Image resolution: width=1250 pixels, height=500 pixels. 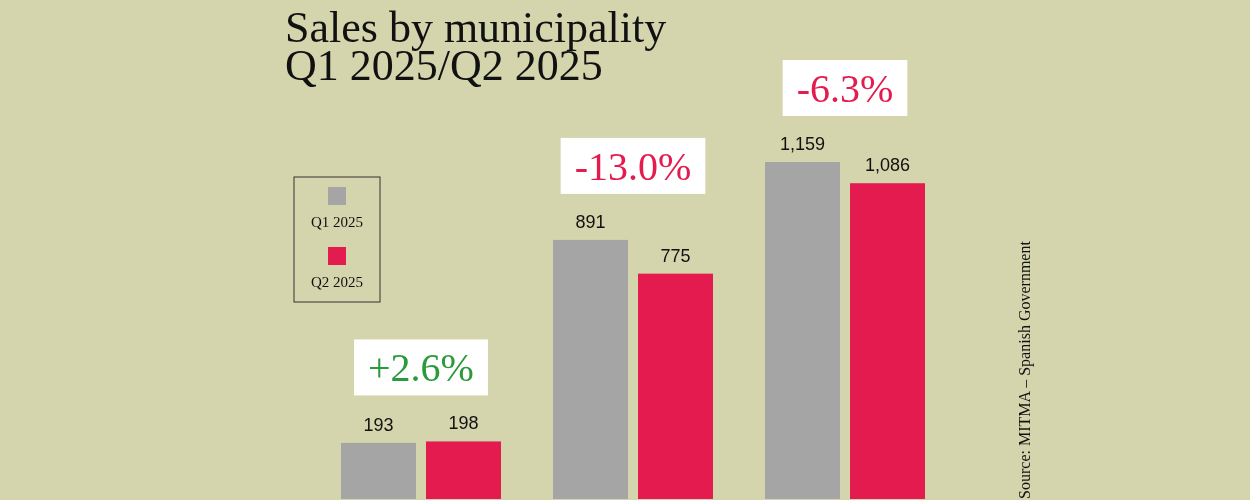 I want to click on data-label: 193, so click(x=378, y=424).